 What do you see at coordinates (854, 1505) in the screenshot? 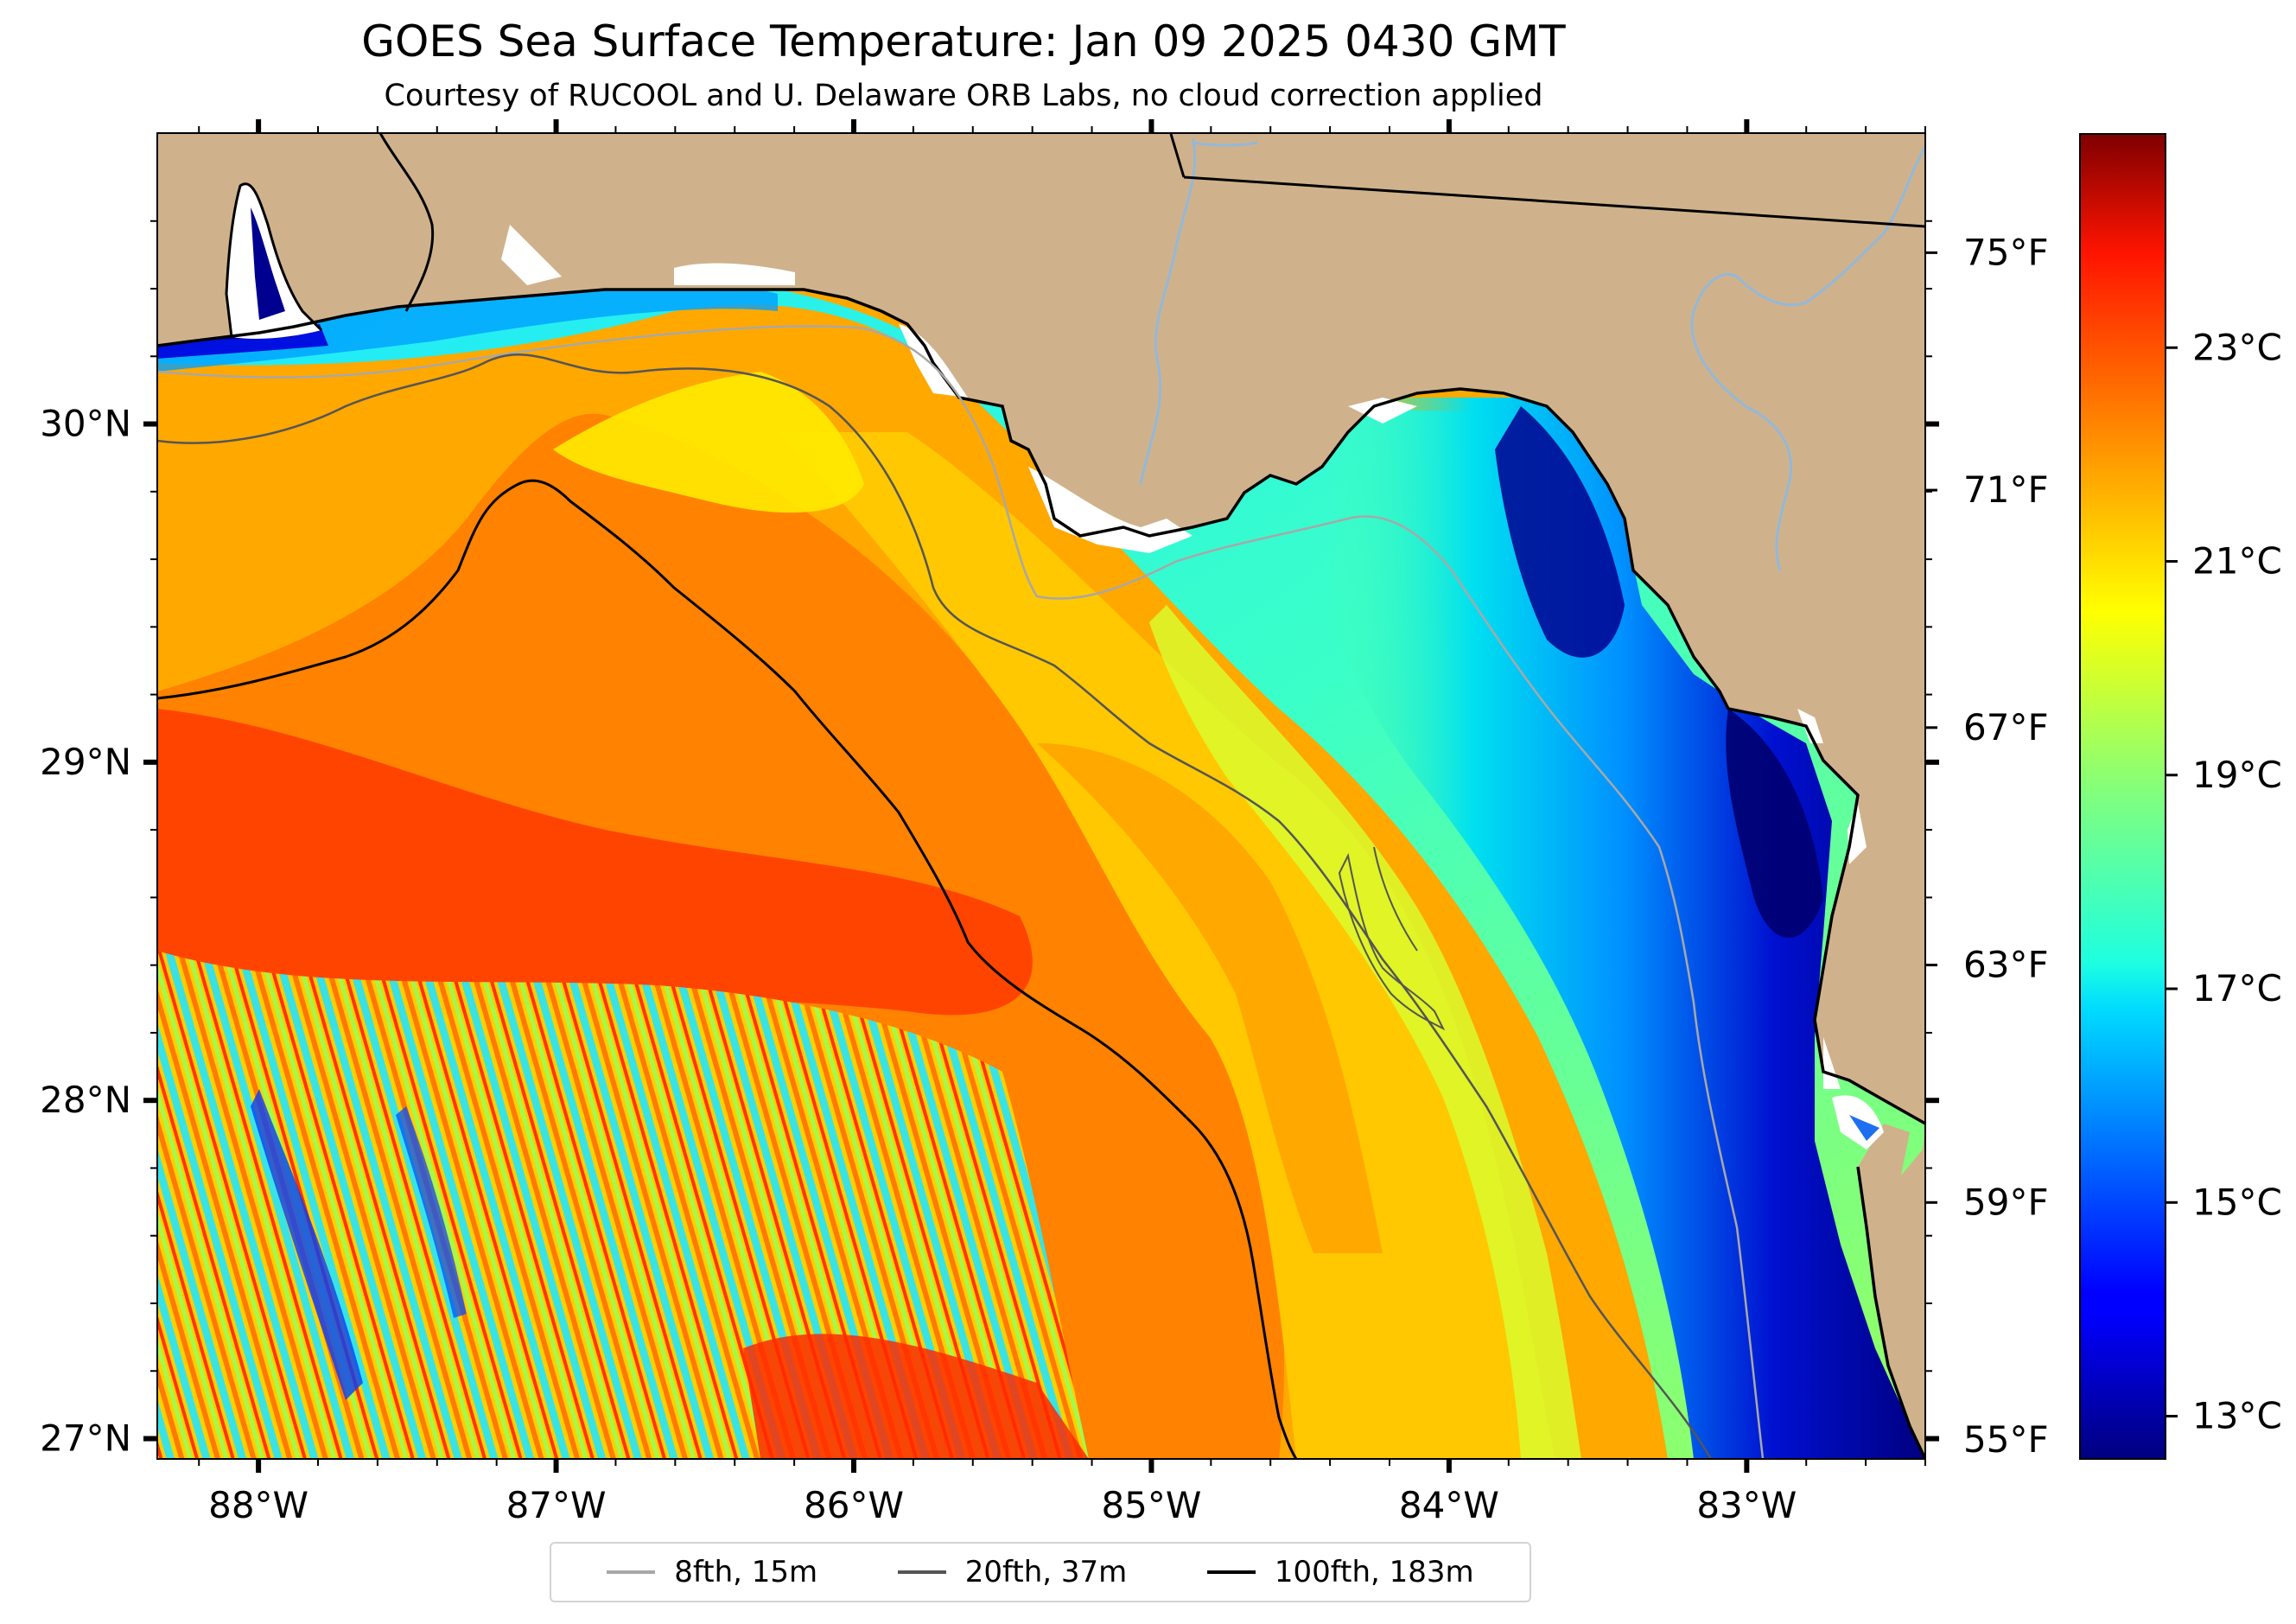
I see `lon-tick-label: 86°W` at bounding box center [854, 1505].